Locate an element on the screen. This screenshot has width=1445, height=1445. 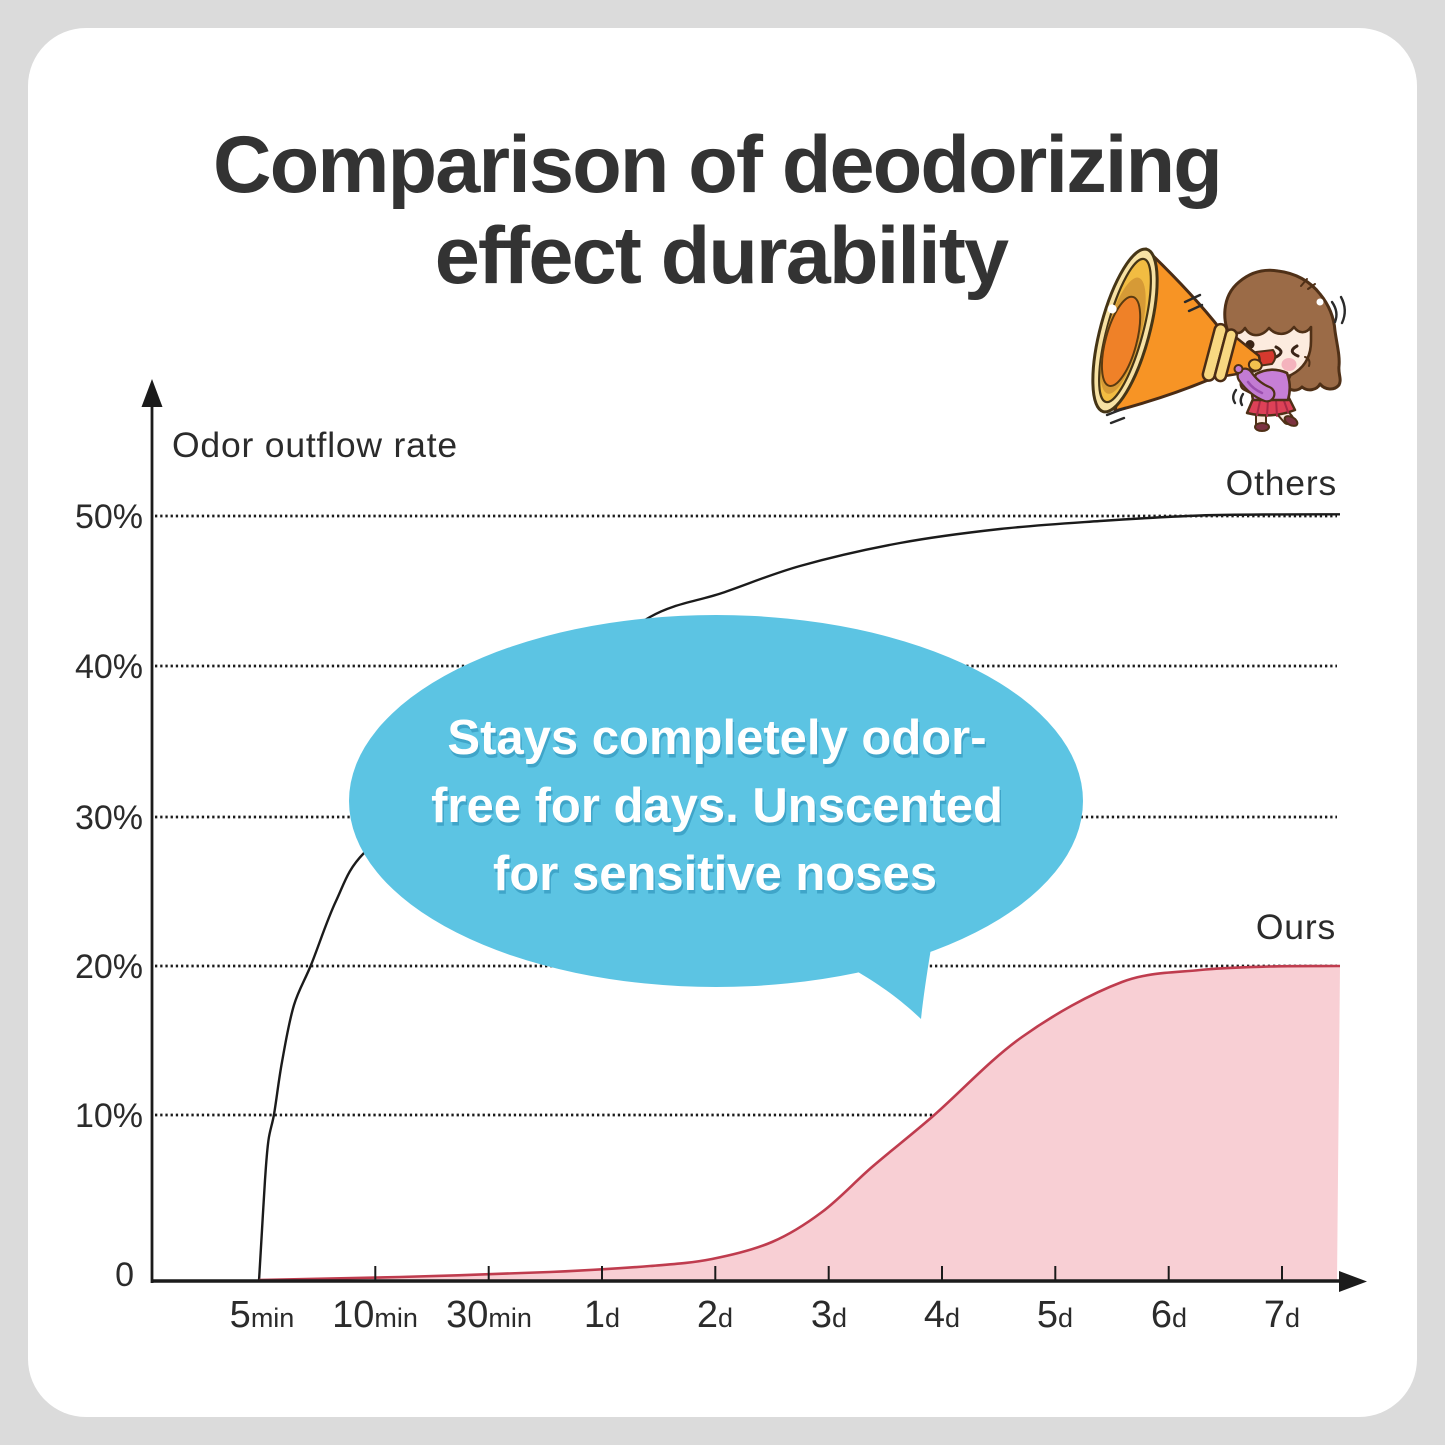
svg-text: 20% is located at coordinates (109, 967).